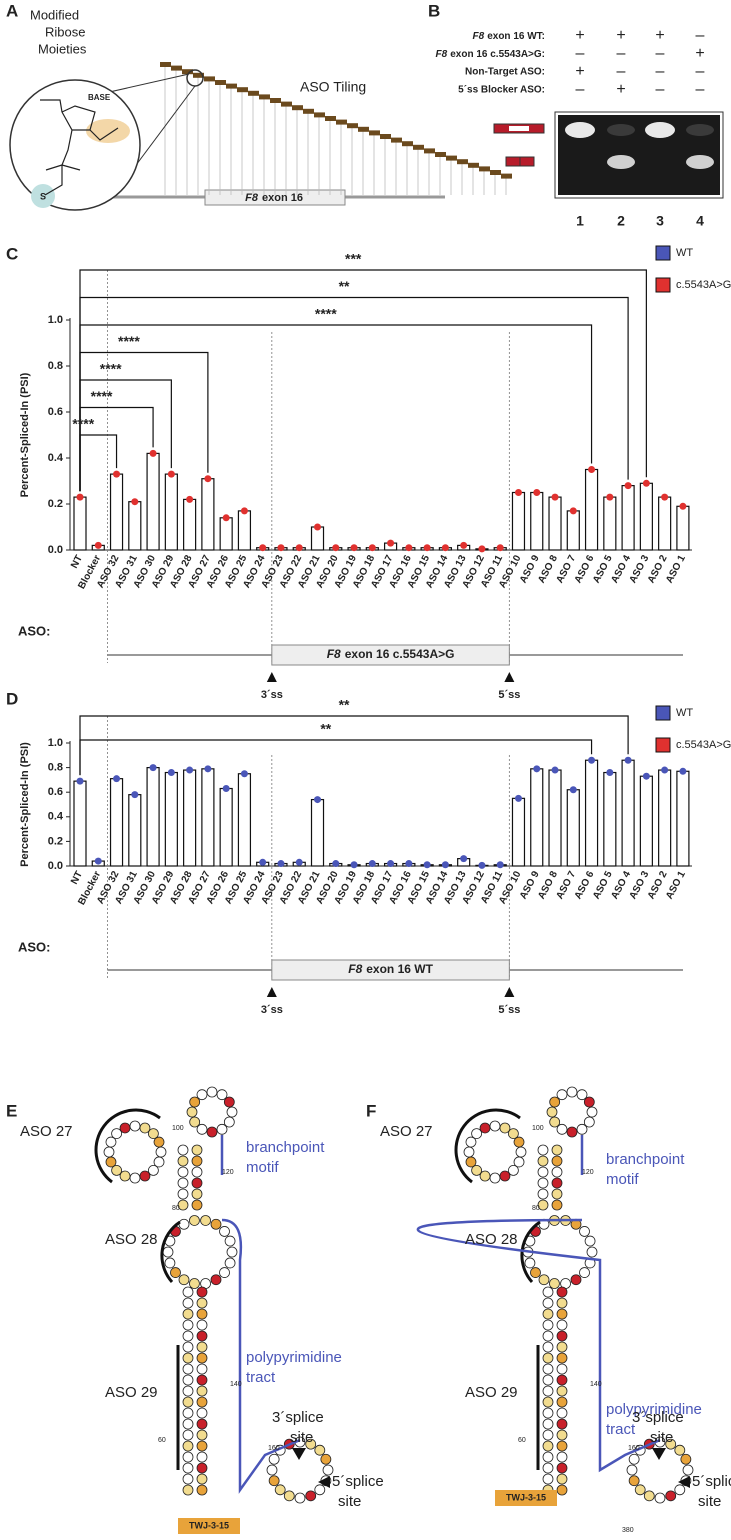 Image resolution: width=731 pixels, height=1540 pixels. I want to click on x-axis-label: ASO:, so click(34, 946).